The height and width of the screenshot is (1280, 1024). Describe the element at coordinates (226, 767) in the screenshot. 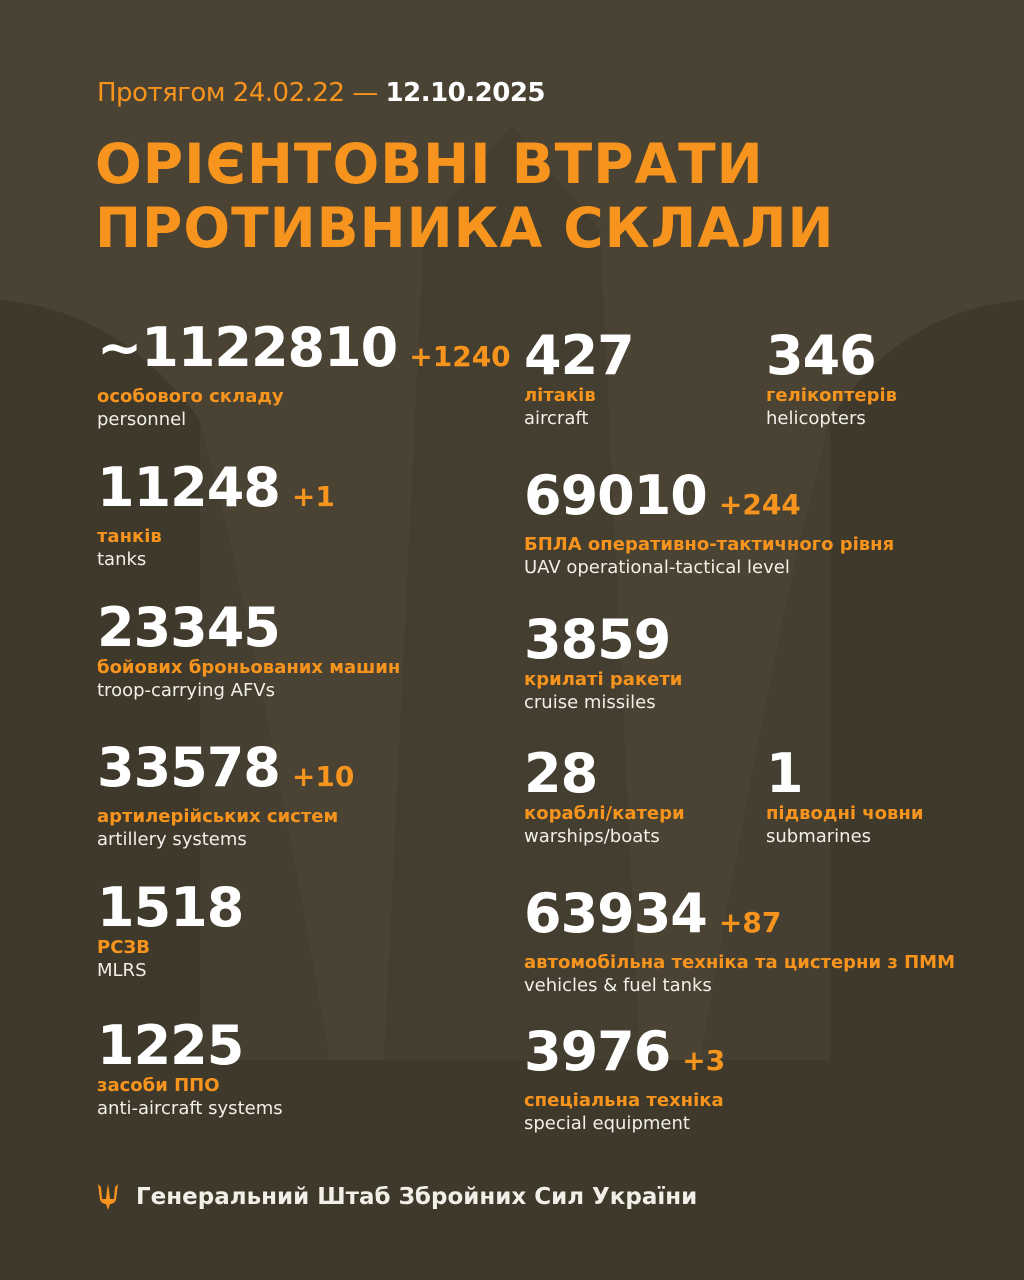

I see `stat-value: 33578 +10` at that location.